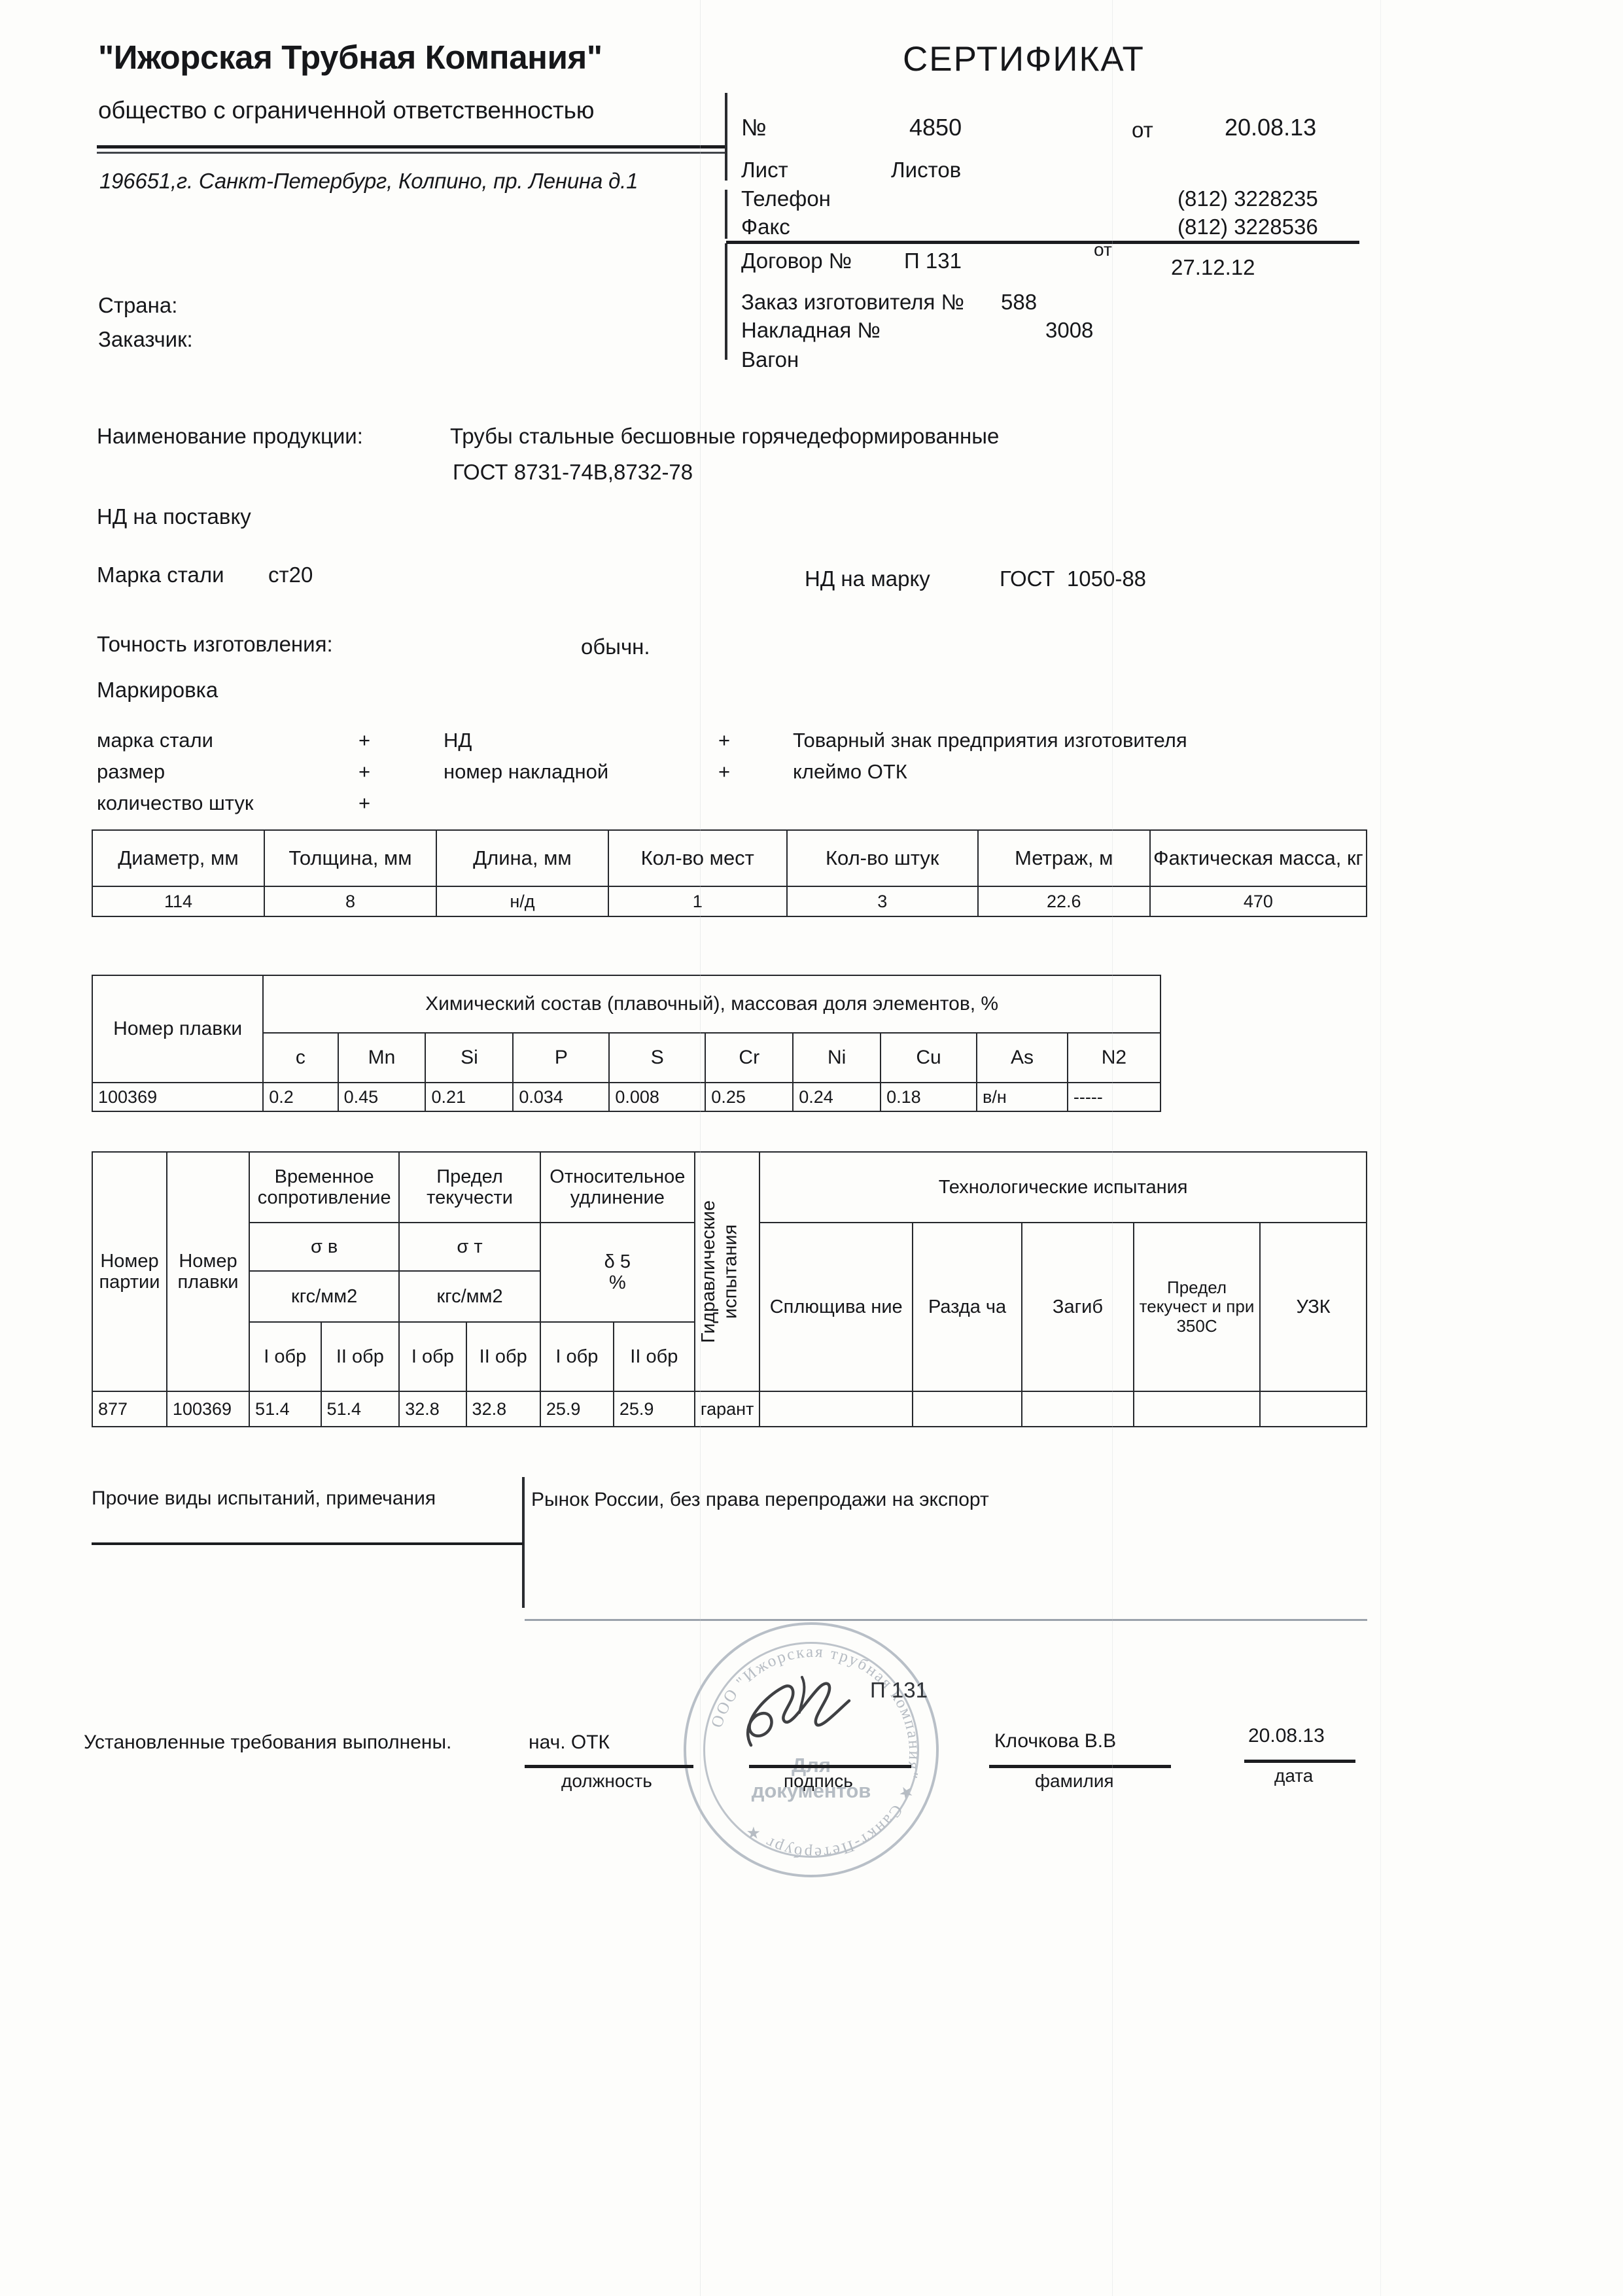 The height and width of the screenshot is (2296, 1623). I want to click on footer-position-value: нач. ОТК, so click(570, 1742).